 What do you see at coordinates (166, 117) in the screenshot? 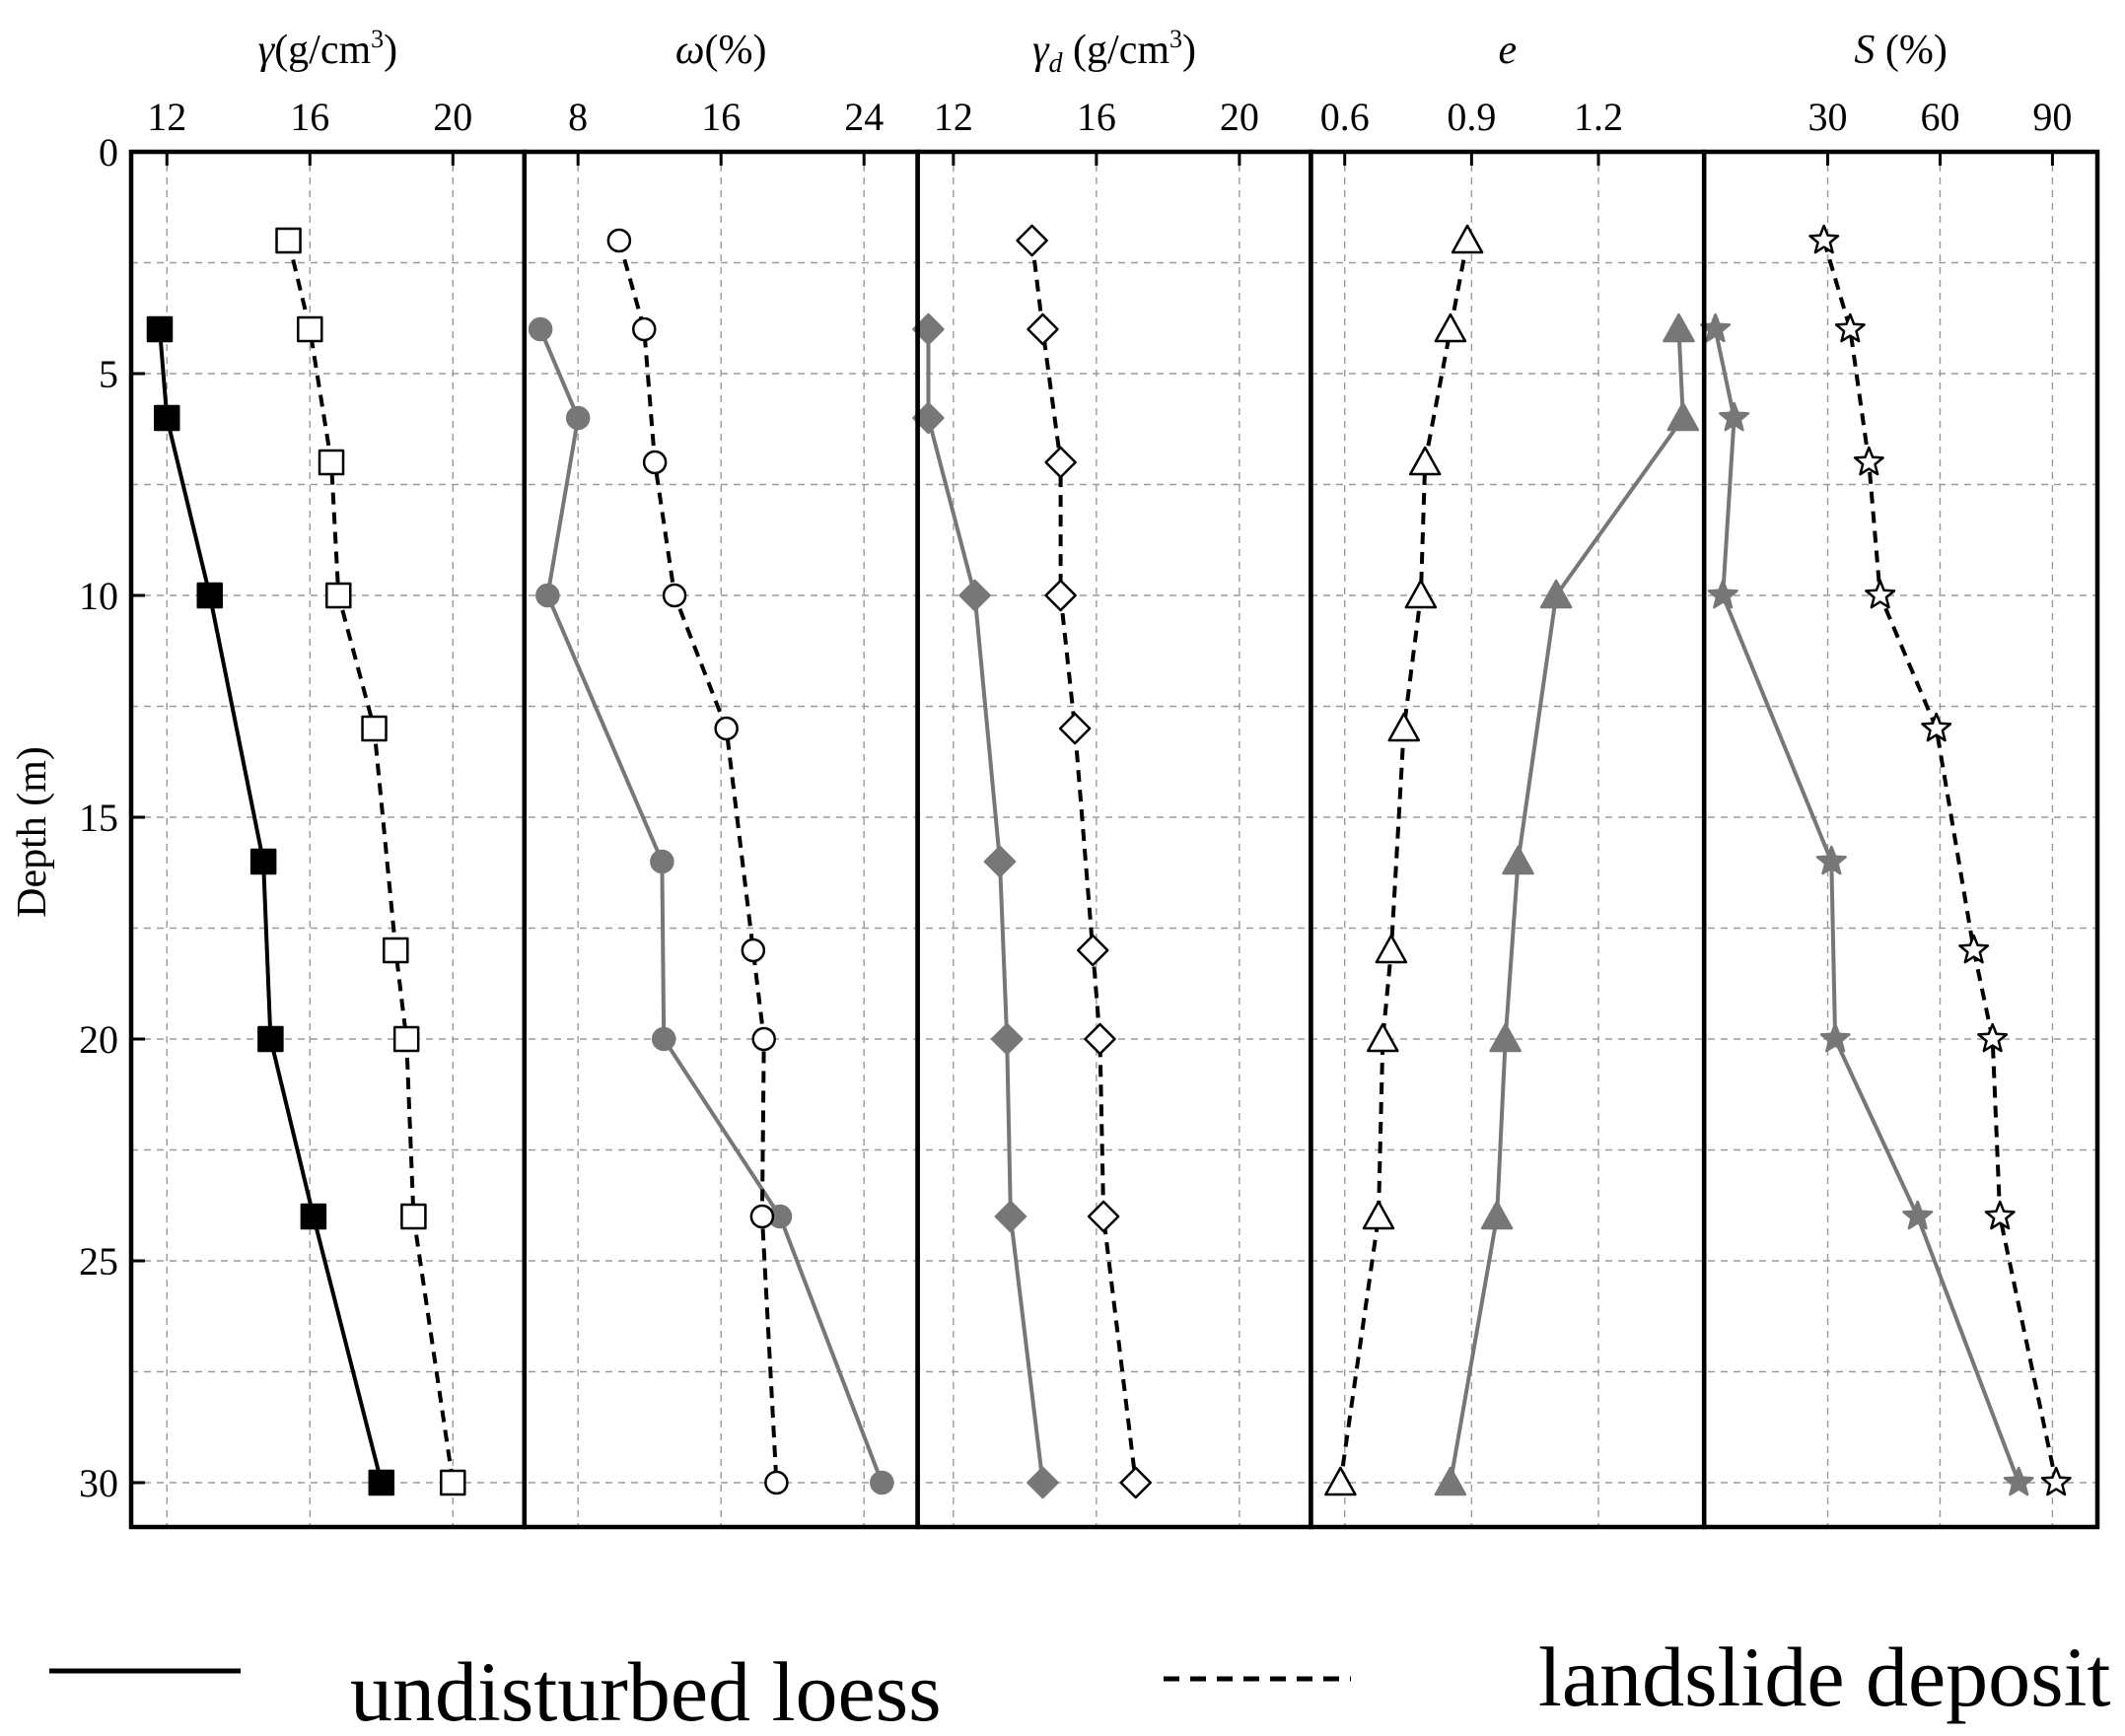
I see `panel-0-x-tick-label-0: 12` at bounding box center [166, 117].